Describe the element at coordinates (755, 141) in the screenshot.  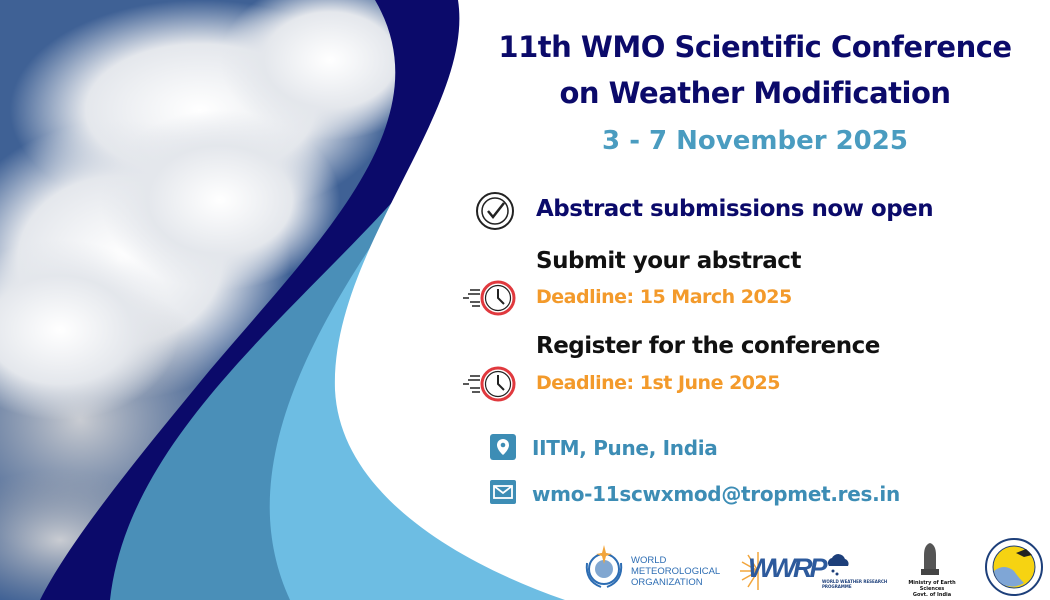
I see `conference-dates: 3 - 7 November 2025` at that location.